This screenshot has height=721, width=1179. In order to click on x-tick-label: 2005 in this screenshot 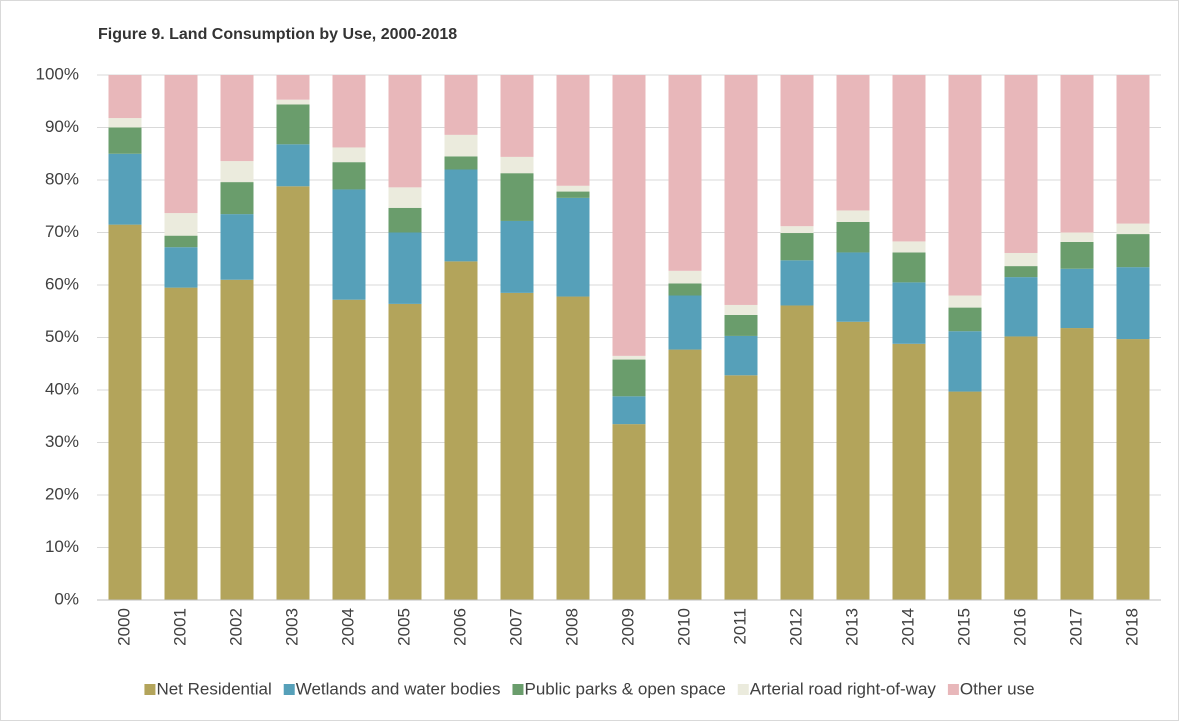, I will do `click(403, 627)`.